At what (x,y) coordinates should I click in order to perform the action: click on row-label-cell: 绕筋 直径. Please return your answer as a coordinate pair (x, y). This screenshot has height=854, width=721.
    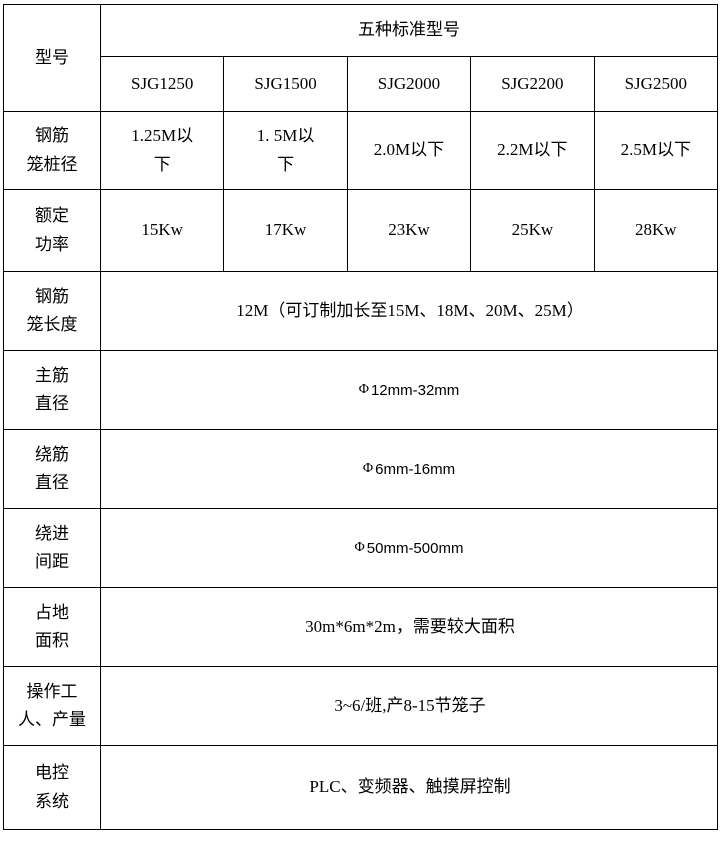
    Looking at the image, I should click on (52, 469).